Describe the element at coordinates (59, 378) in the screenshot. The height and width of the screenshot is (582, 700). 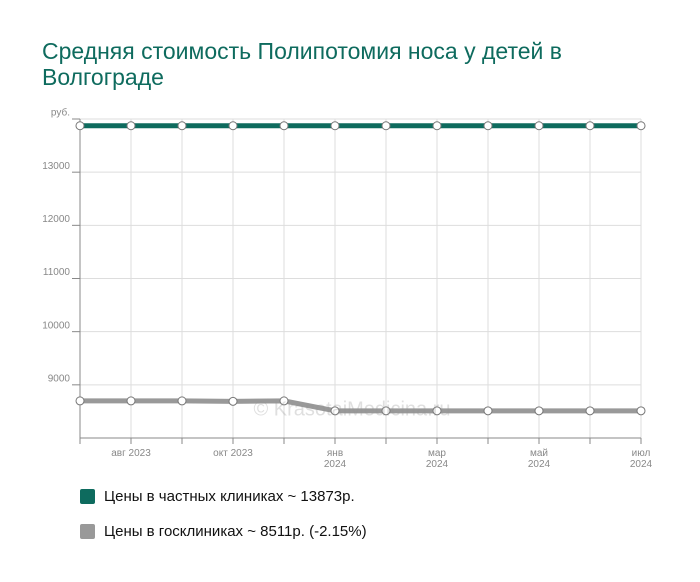
I see `y-tick-label: 9000` at that location.